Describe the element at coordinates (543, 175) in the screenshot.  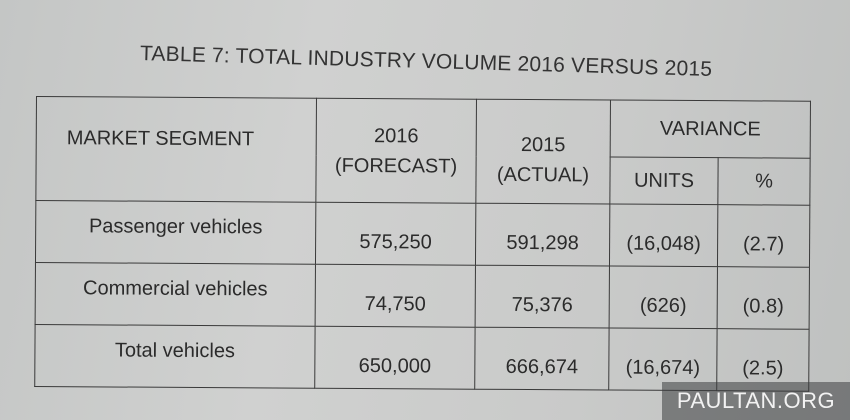
I see `header-2015-label: (ACTUAL)` at that location.